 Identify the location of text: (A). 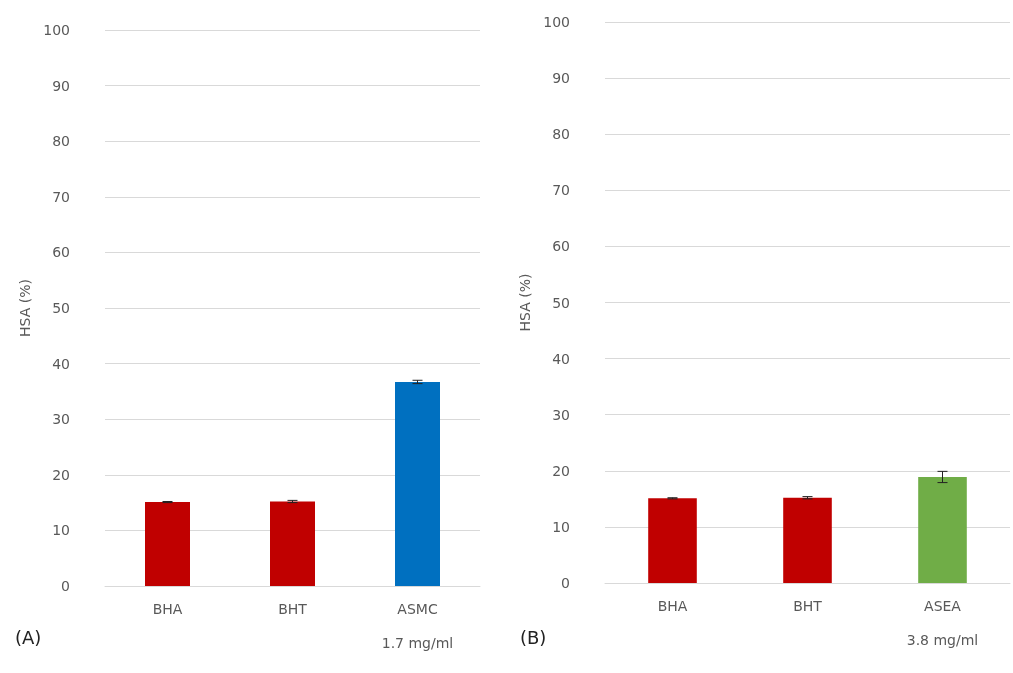
(28, 637).